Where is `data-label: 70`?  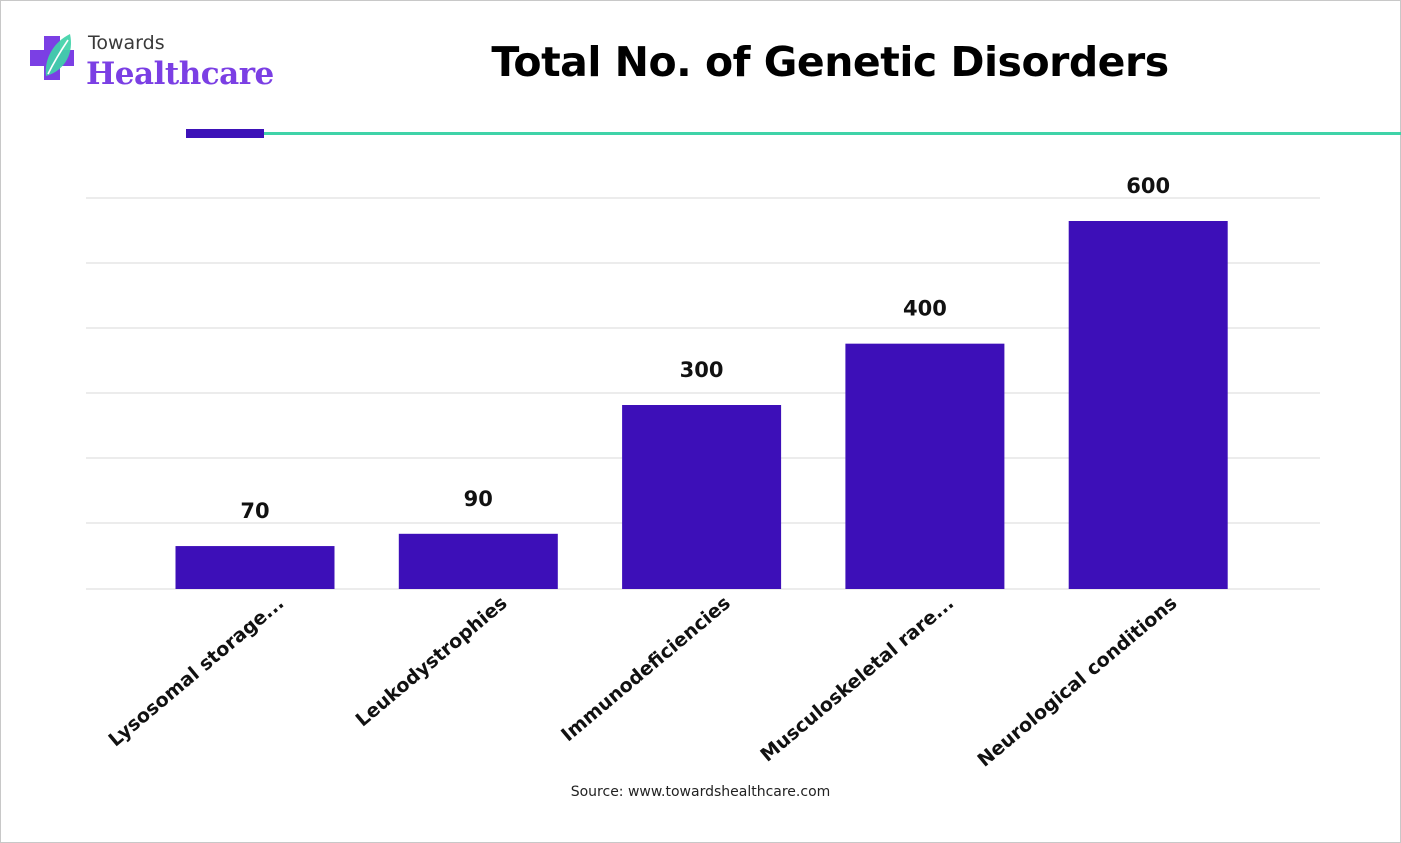 data-label: 70 is located at coordinates (254, 511).